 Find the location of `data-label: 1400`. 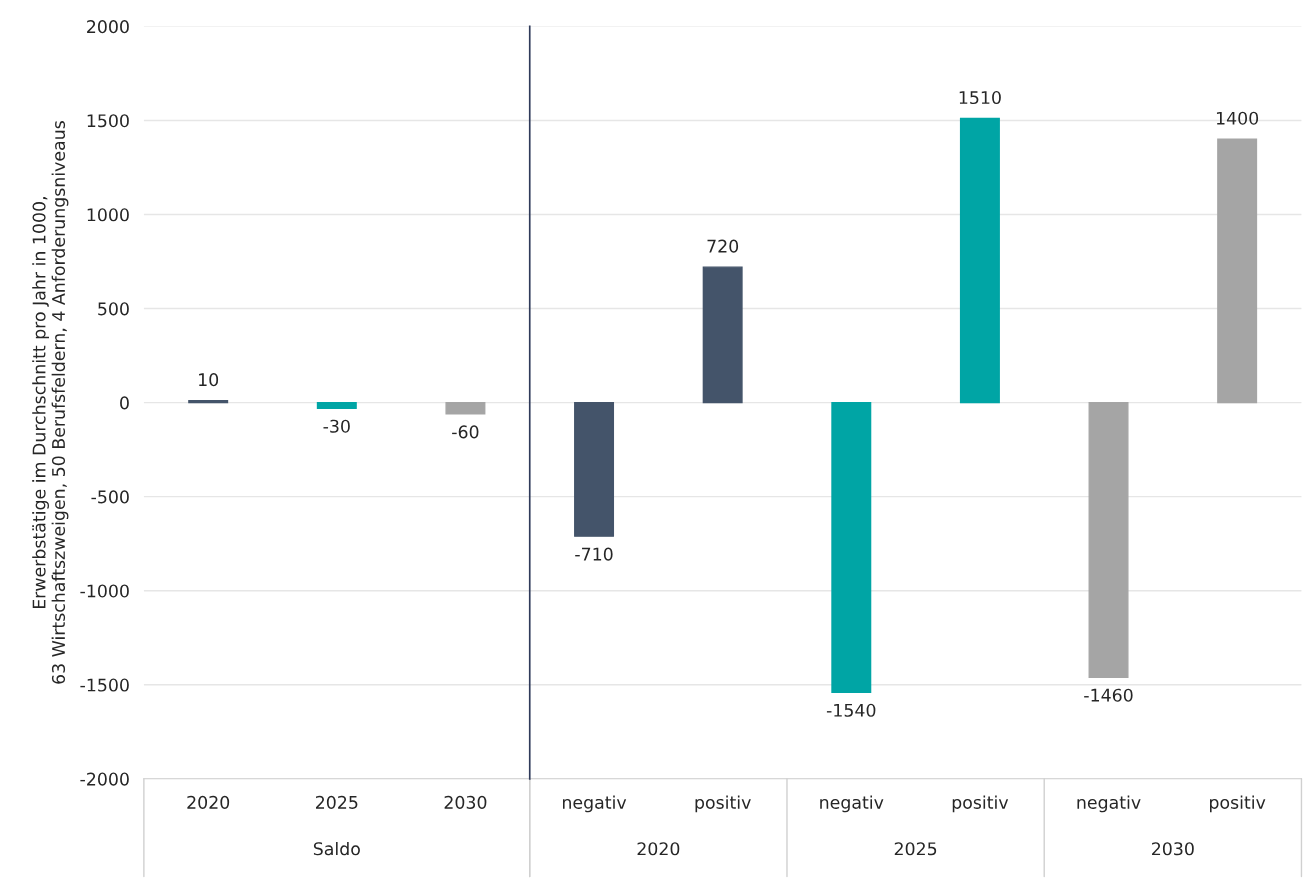

data-label: 1400 is located at coordinates (1237, 118).